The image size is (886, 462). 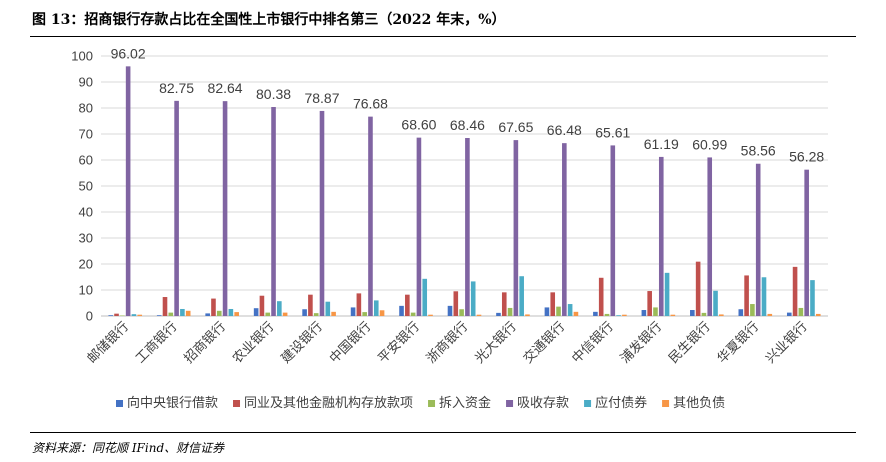 I want to click on y-tick-label: 80, so click(x=86, y=108).